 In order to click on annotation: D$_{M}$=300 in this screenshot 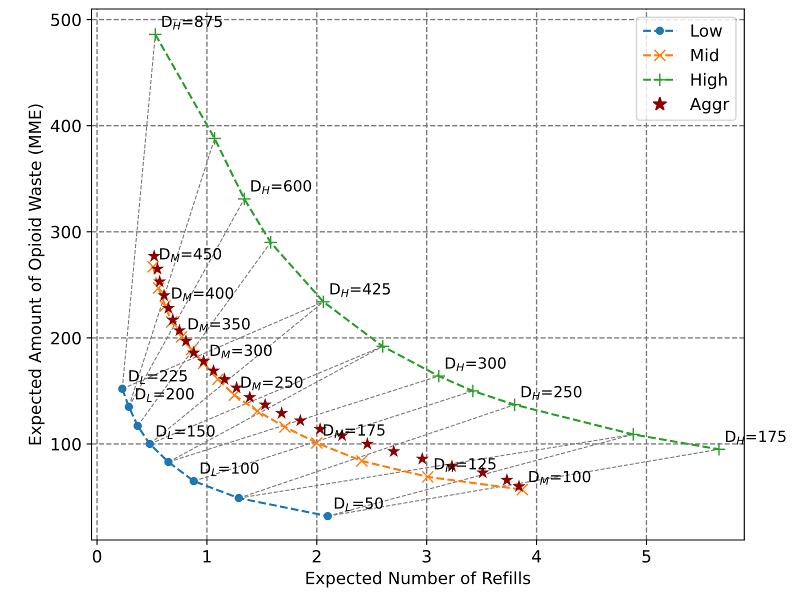, I will do `click(241, 351)`.